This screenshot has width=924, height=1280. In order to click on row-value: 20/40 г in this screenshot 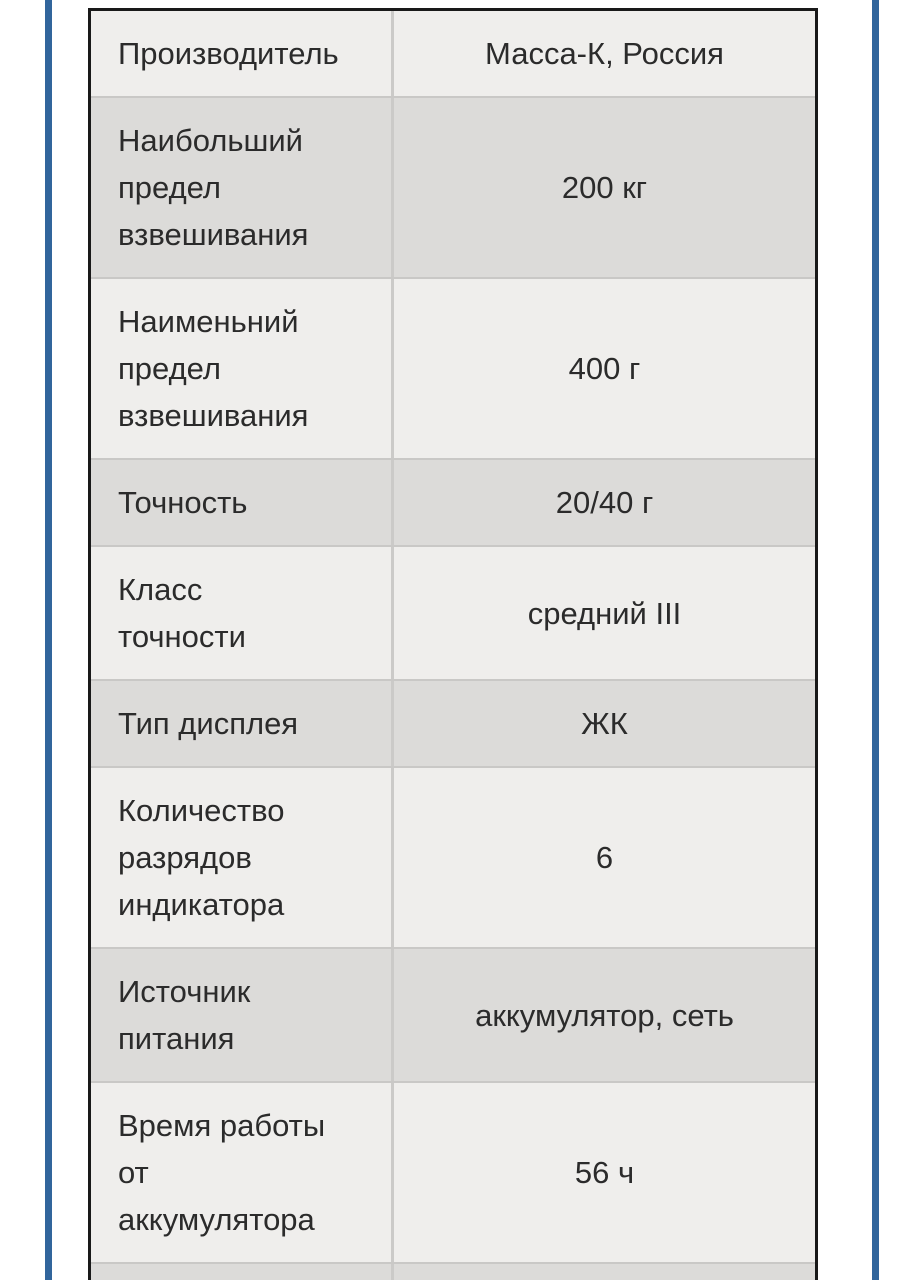, I will do `click(604, 502)`.